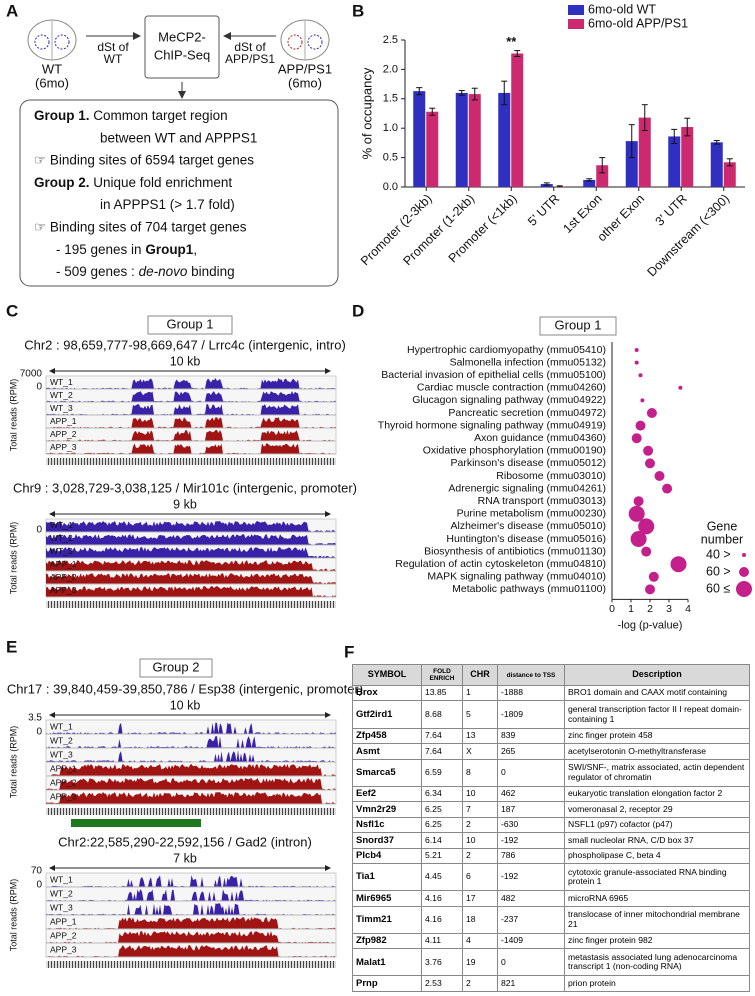 The height and width of the screenshot is (996, 755). What do you see at coordinates (13, 915) in the screenshot?
I see `y-axis-label: Total reads (RPM)` at bounding box center [13, 915].